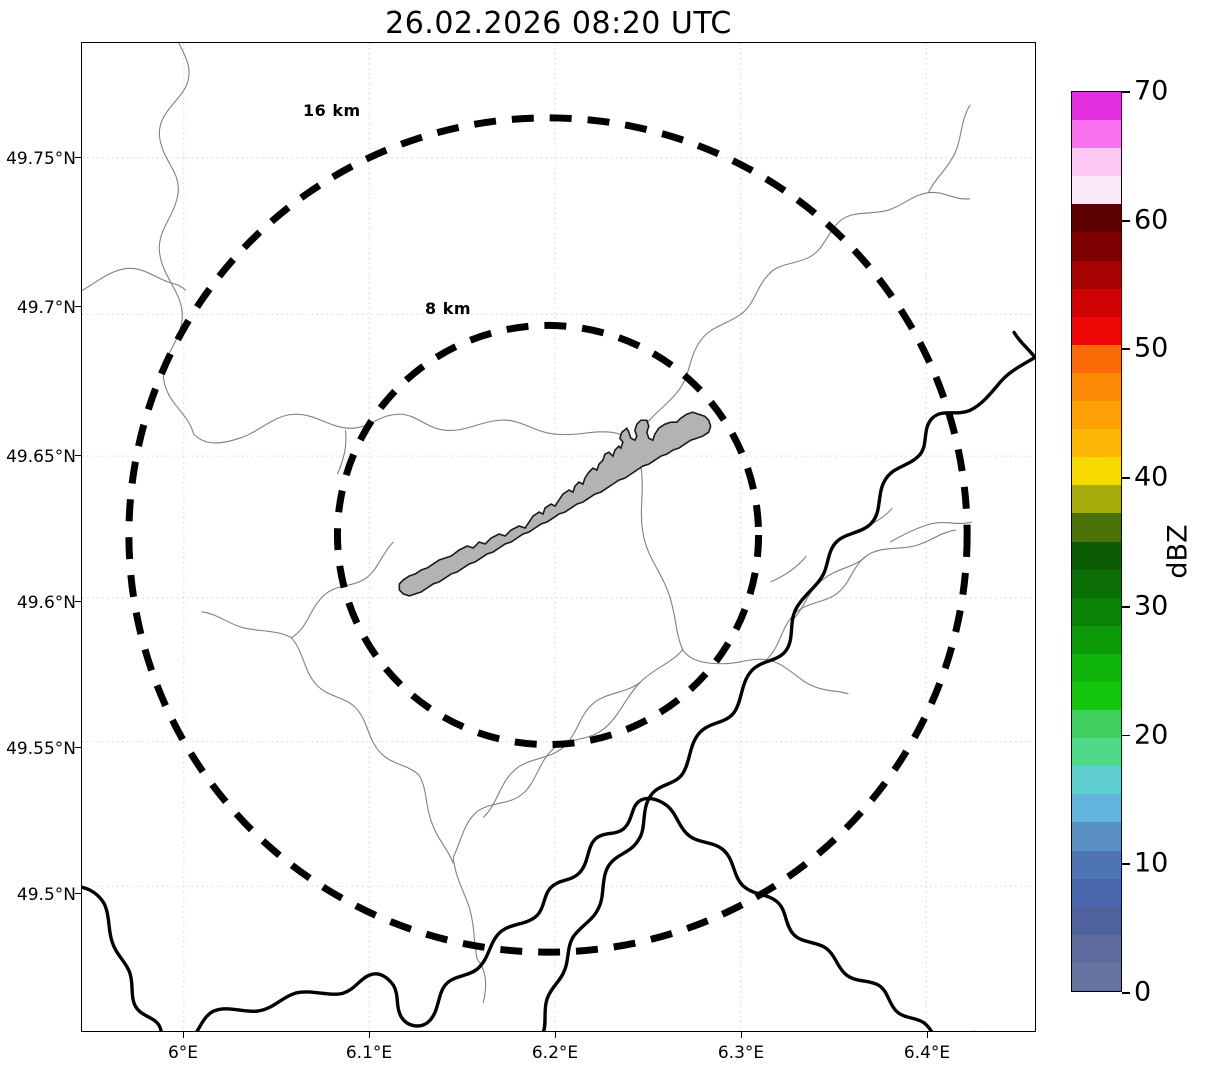 The width and height of the screenshot is (1207, 1073). I want to click on y-tick-label-0: 49.75°N, so click(41, 159).